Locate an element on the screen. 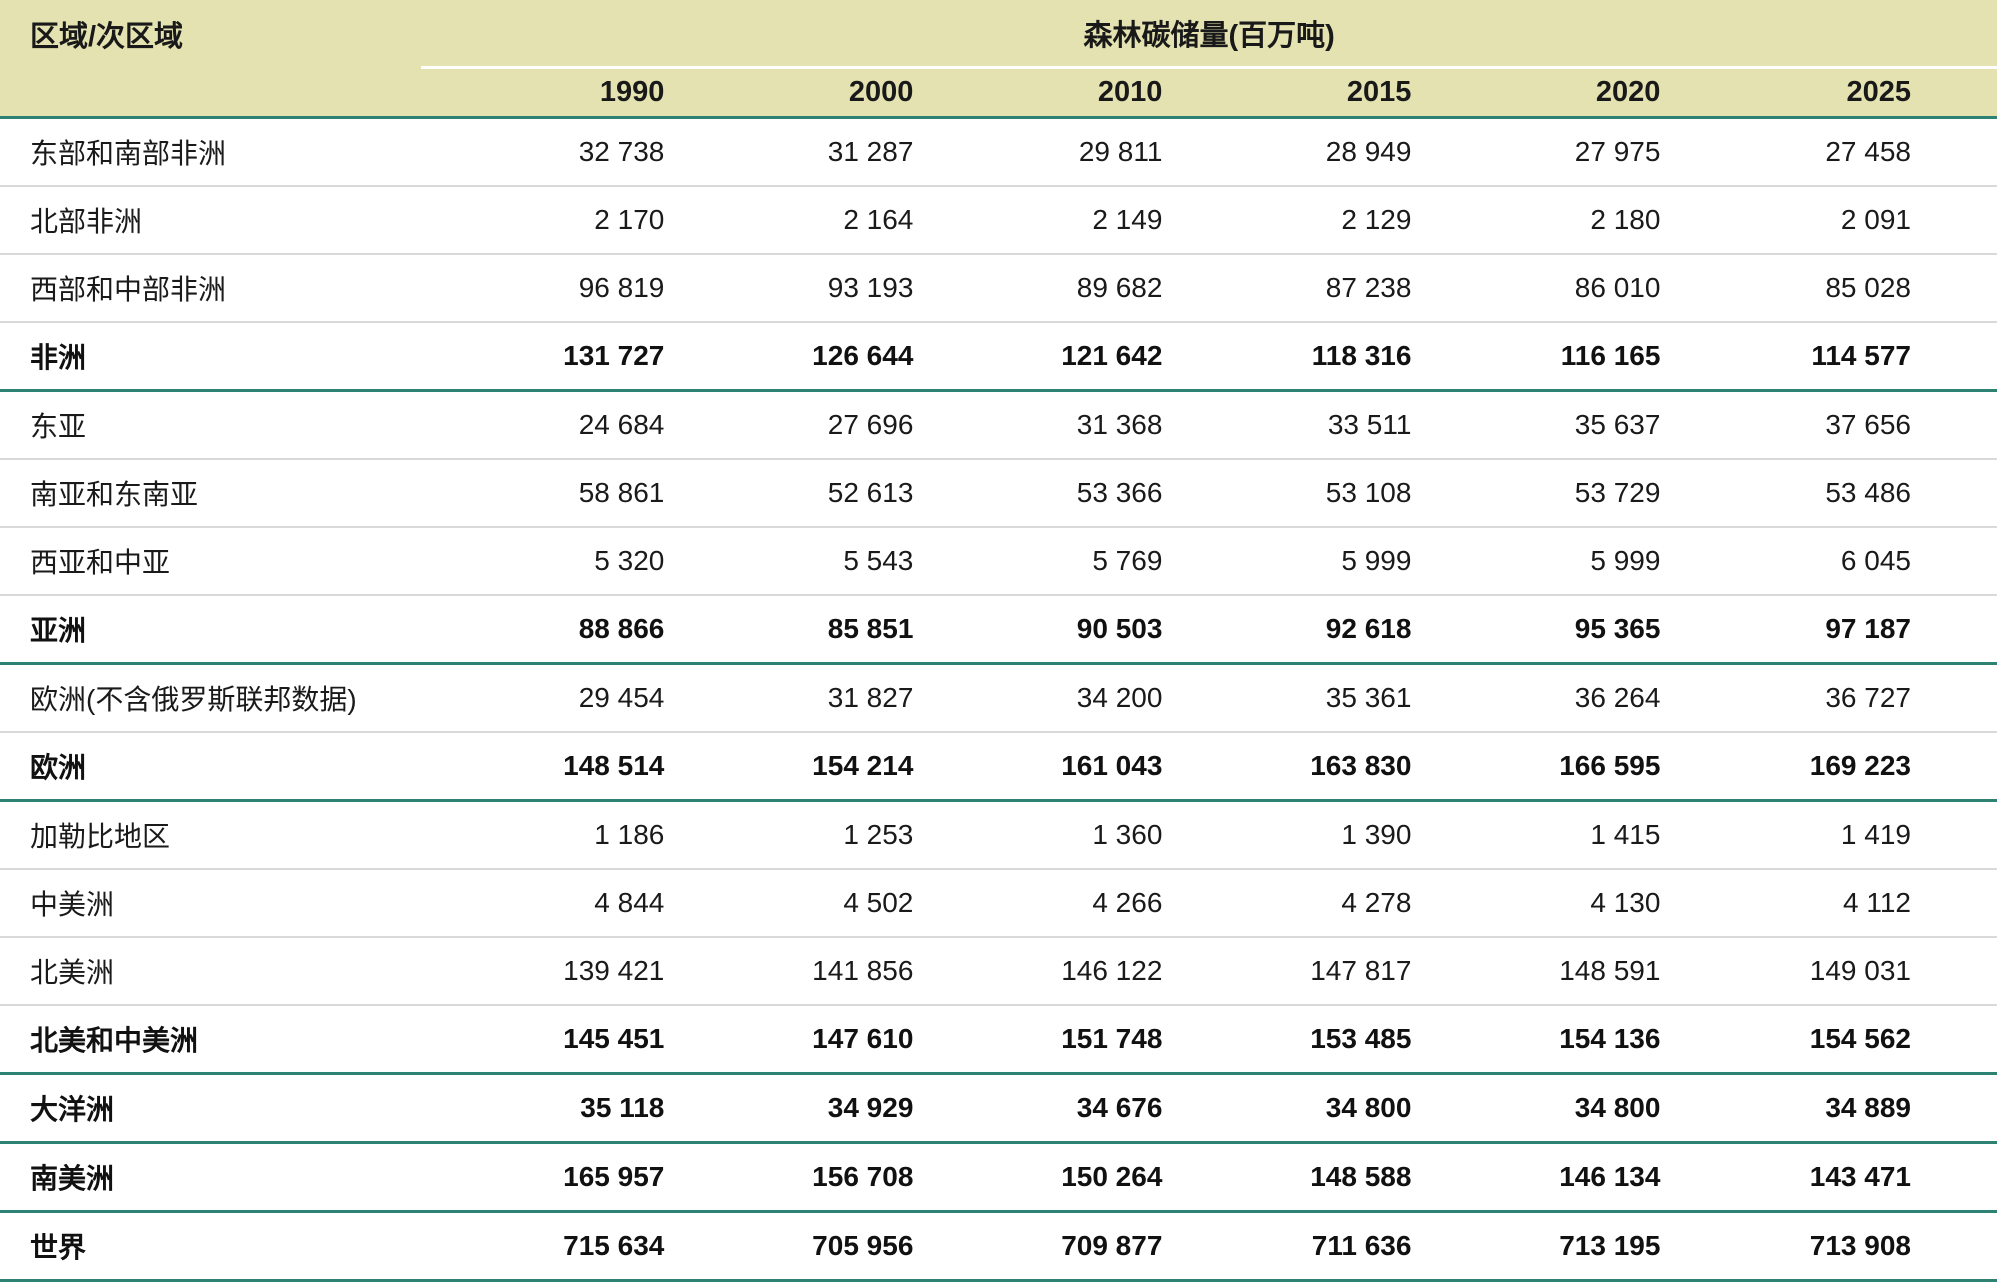  value-cell: 147 610 is located at coordinates (795, 1039).